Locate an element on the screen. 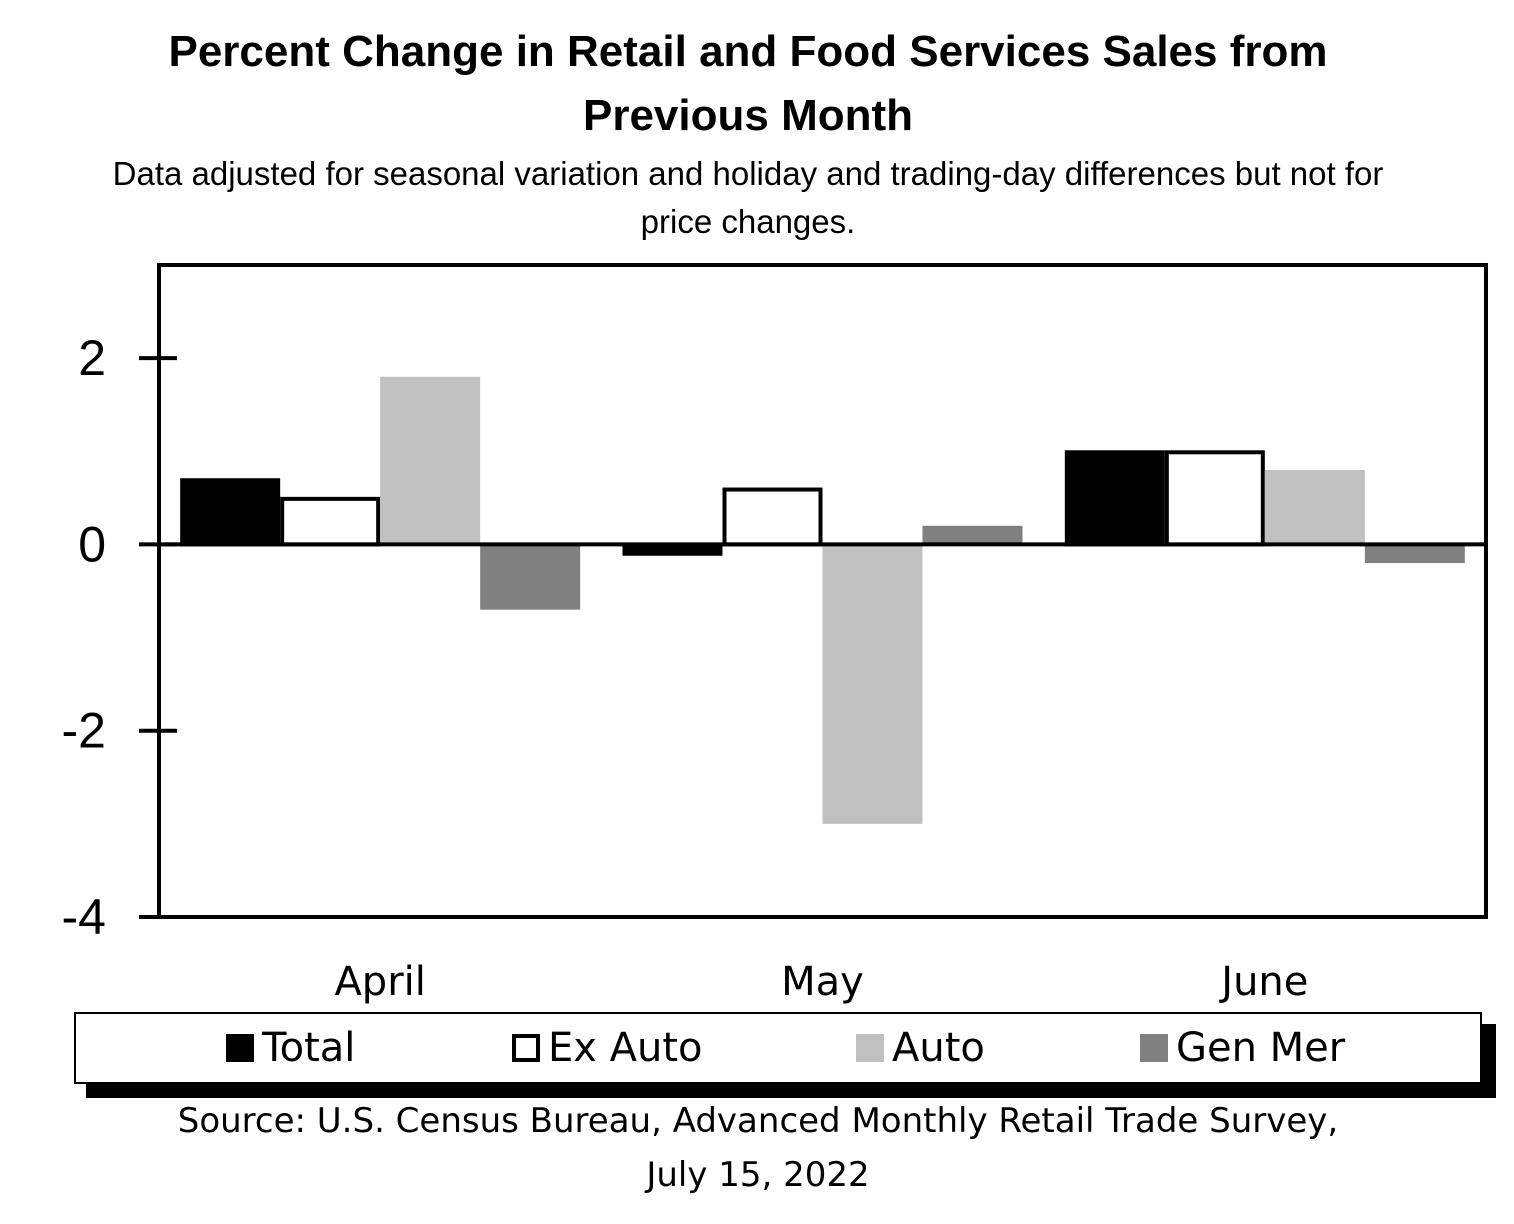  bar-auto-june is located at coordinates (1314, 507).